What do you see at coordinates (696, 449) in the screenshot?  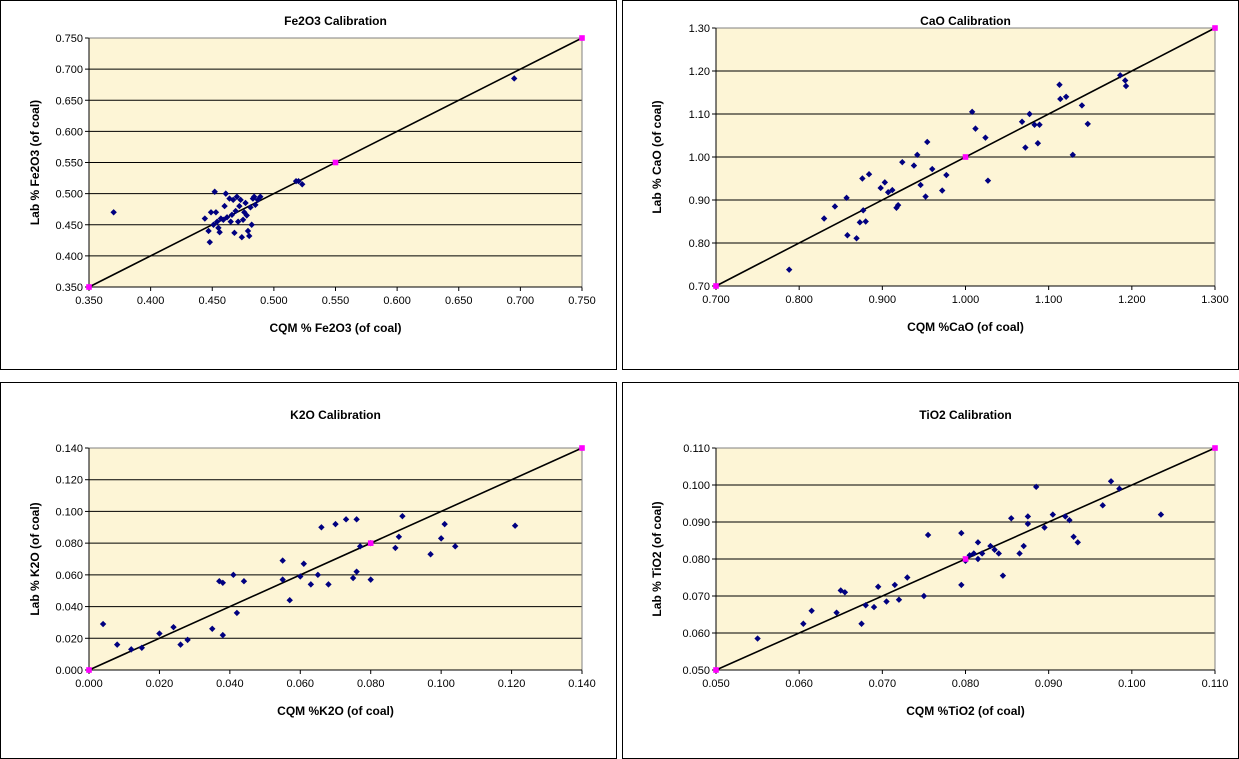 I see `y-tick-label: 0.110` at bounding box center [696, 449].